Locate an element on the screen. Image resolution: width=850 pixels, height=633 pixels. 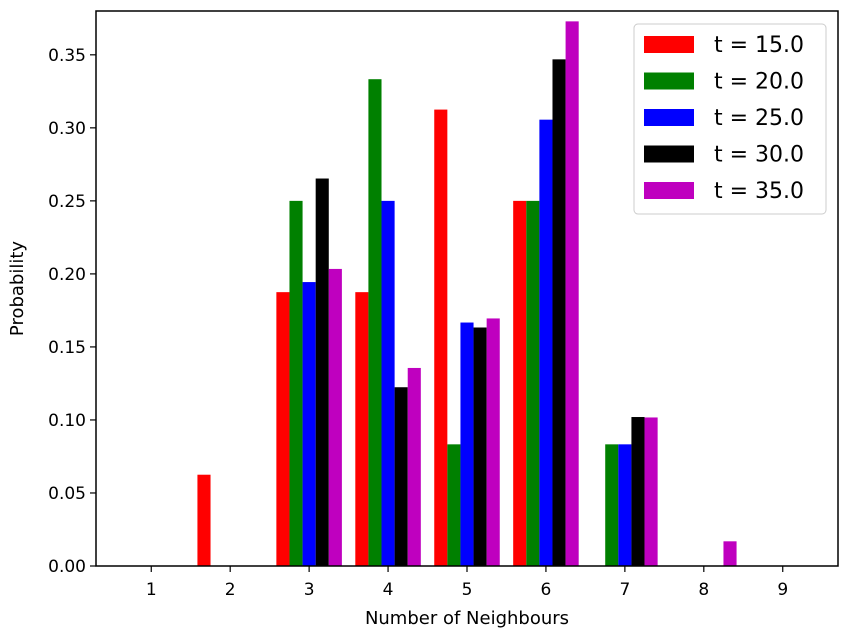
x-tick-label: 5 is located at coordinates (467, 590).